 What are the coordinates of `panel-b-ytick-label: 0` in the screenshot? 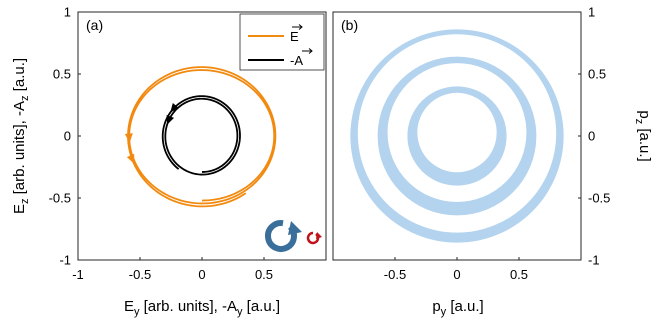 It's located at (591, 136).